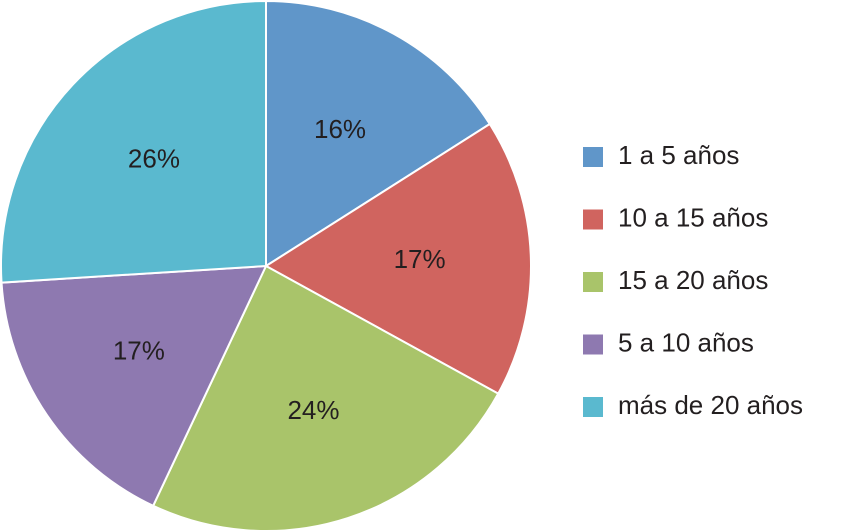  What do you see at coordinates (686, 342) in the screenshot?
I see `legend-label: 5 a 10 años` at bounding box center [686, 342].